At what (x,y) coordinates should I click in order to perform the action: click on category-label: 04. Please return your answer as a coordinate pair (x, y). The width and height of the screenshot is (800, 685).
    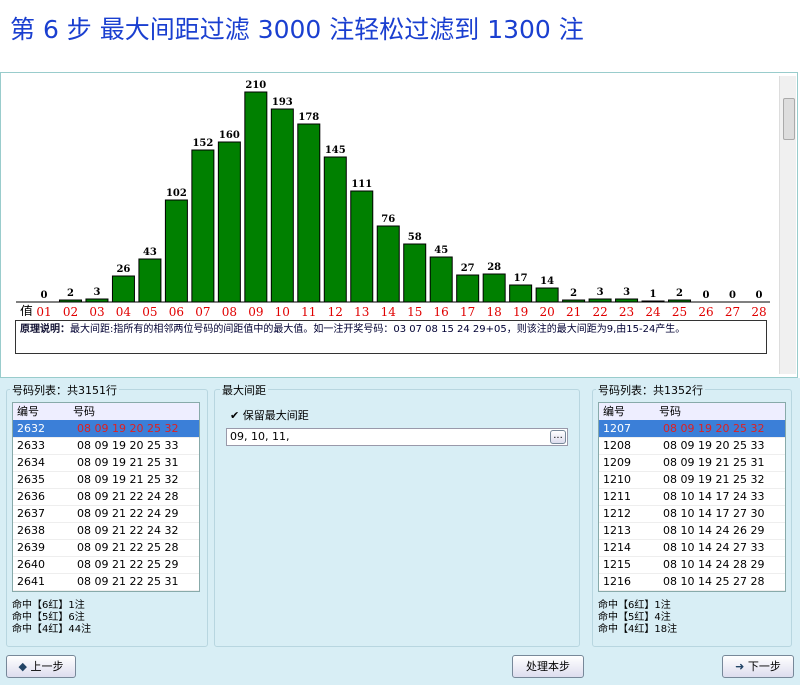
    Looking at the image, I should click on (124, 310).